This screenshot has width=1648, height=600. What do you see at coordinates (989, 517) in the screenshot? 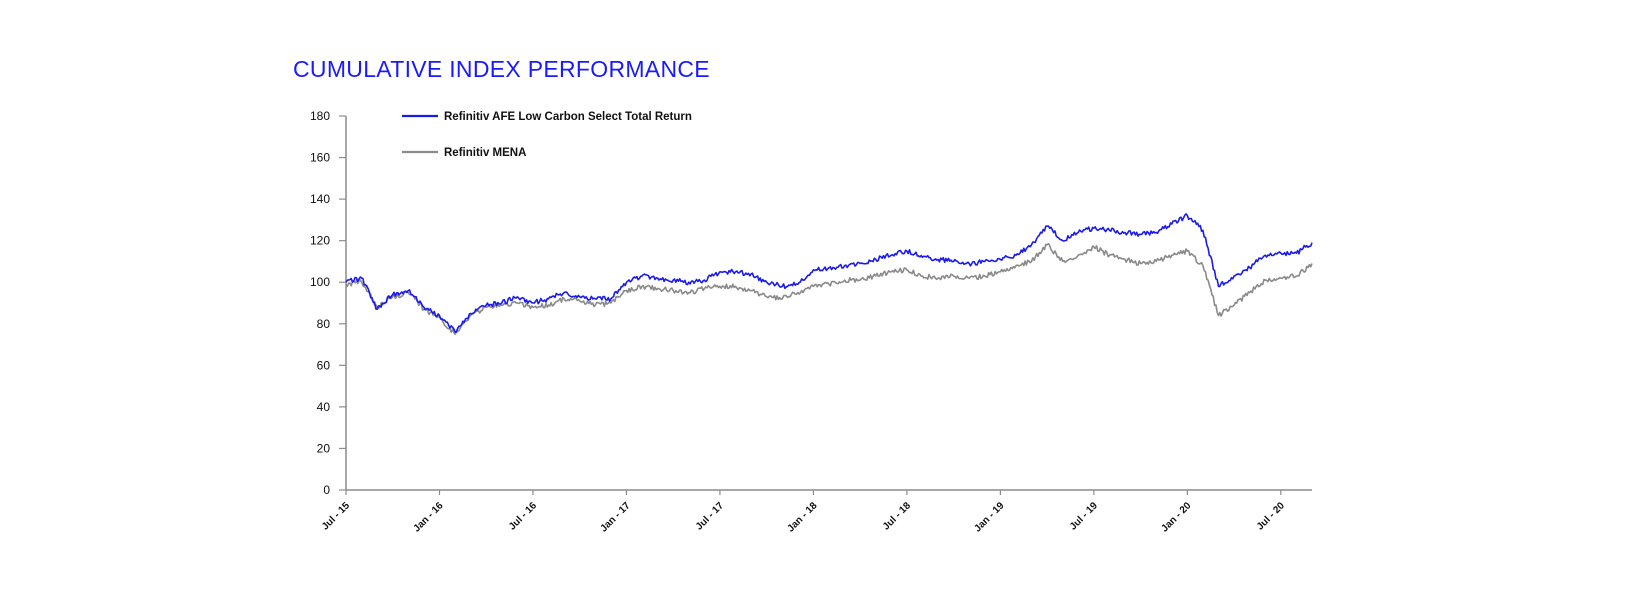
I see `x-tick-label: Jan - 19` at bounding box center [989, 517].